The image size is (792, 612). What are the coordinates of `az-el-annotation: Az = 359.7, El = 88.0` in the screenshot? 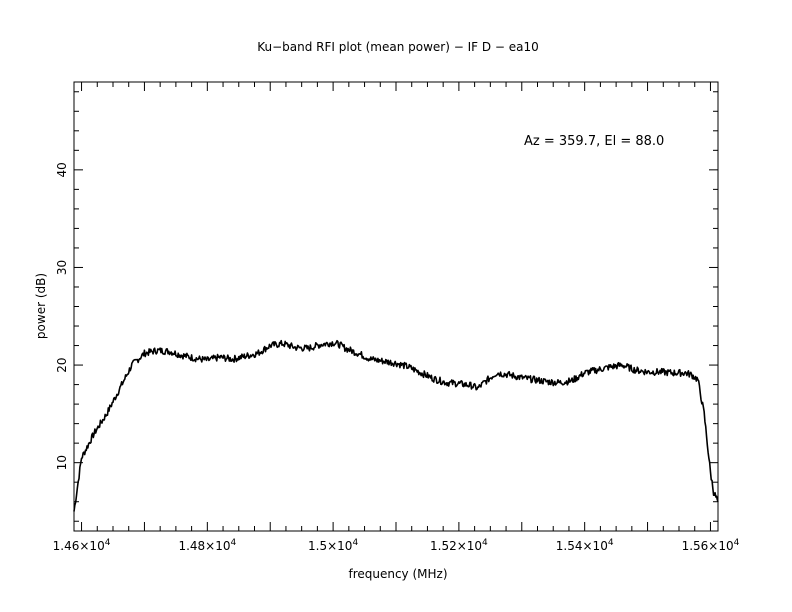 It's located at (594, 141).